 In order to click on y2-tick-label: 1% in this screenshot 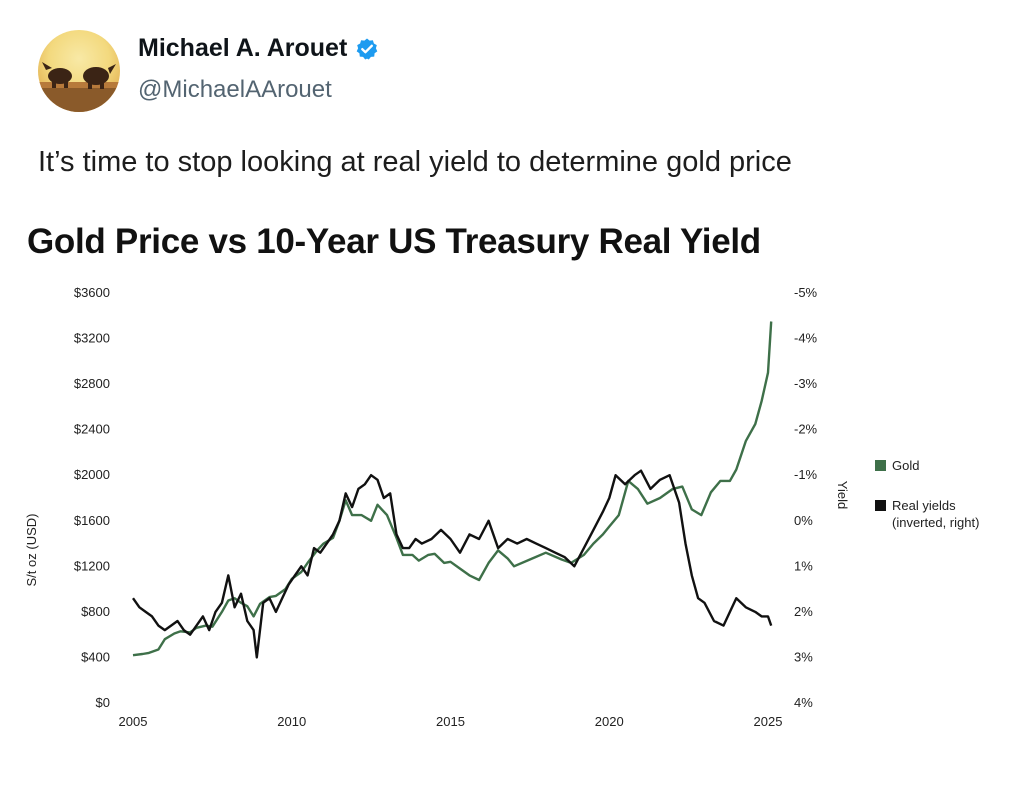, I will do `click(803, 565)`.